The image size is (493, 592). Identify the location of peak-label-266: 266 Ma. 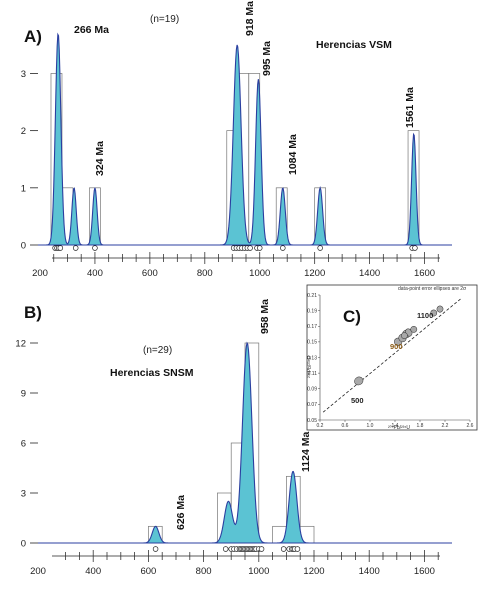
(91, 30).